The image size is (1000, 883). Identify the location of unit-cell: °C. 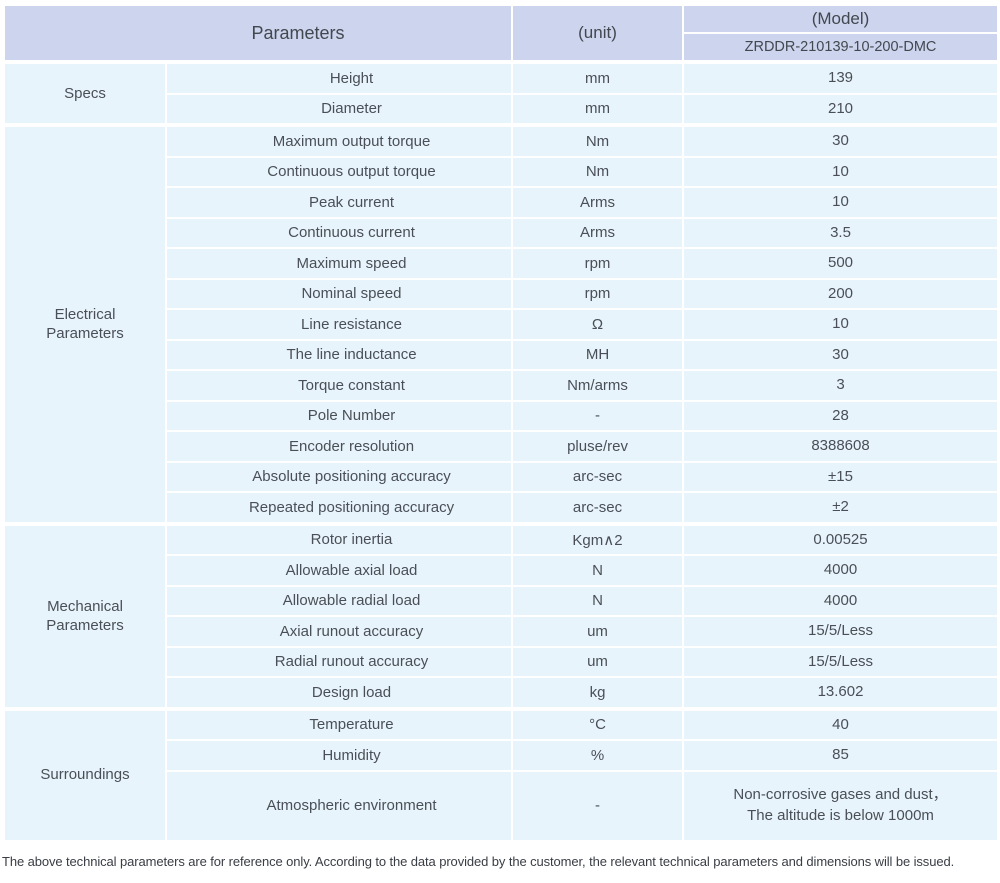
(598, 723).